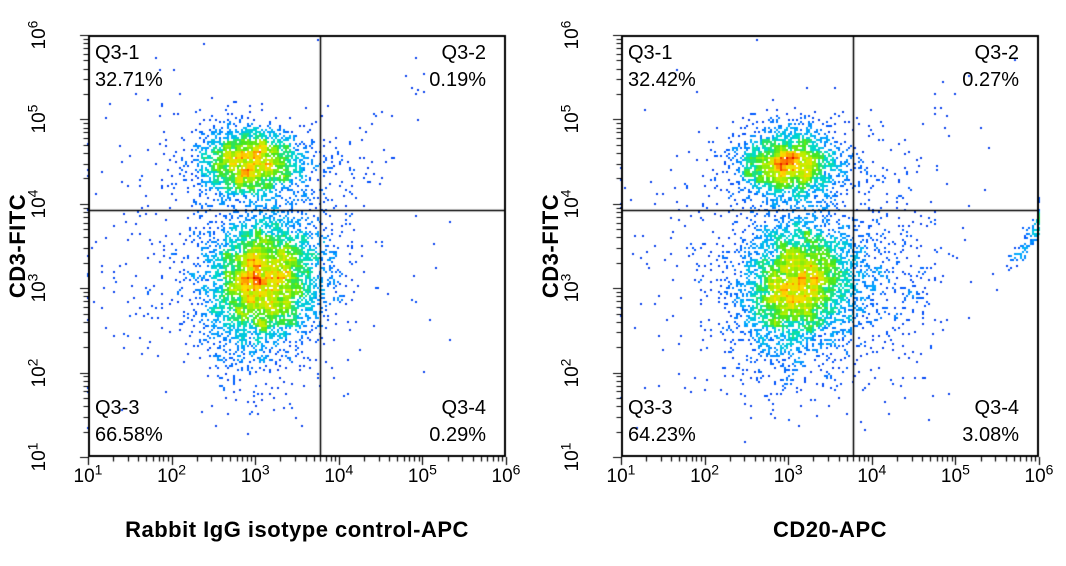  Describe the element at coordinates (990, 422) in the screenshot. I see `quadrant-label-q3-4: Q3-4 3.08%` at that location.